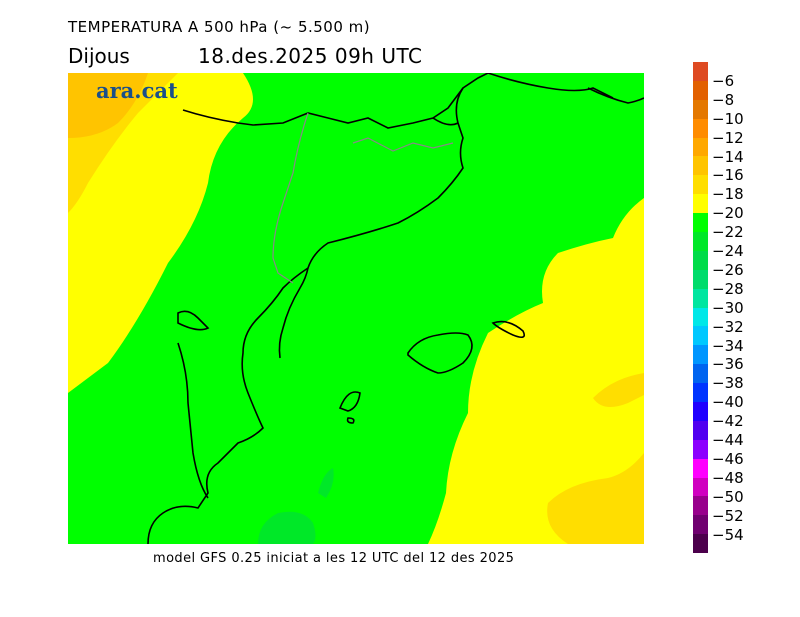  What do you see at coordinates (728, 156) in the screenshot?
I see `color-scale-label: −14` at bounding box center [728, 156].